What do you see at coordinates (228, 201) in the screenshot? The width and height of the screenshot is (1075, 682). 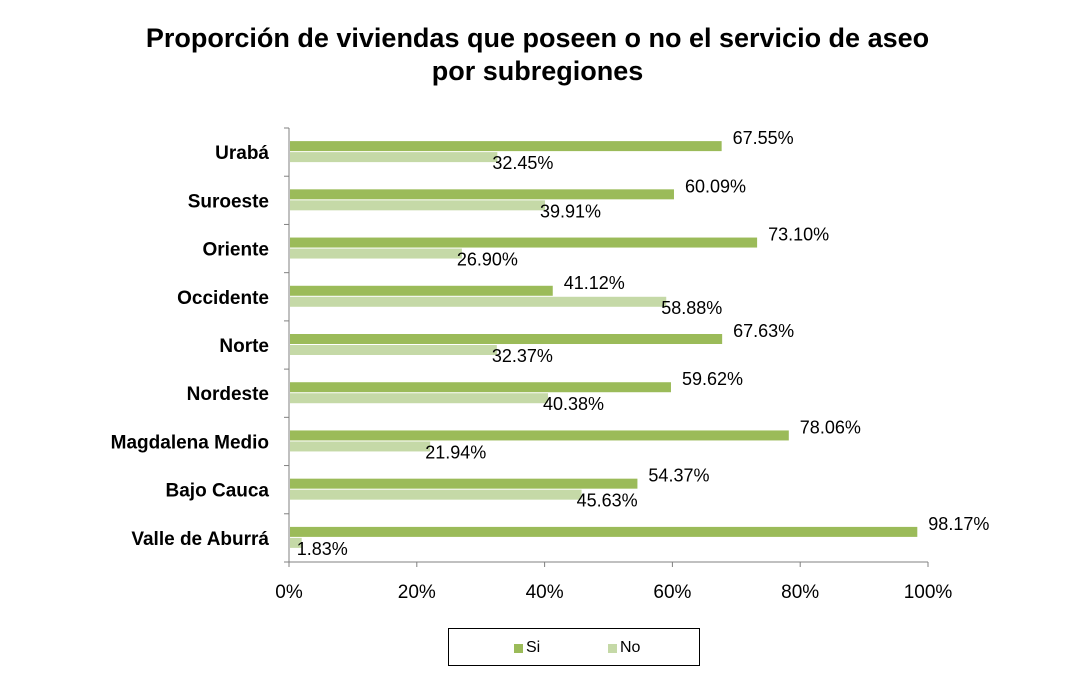 I see `category-label: Suroeste` at bounding box center [228, 201].